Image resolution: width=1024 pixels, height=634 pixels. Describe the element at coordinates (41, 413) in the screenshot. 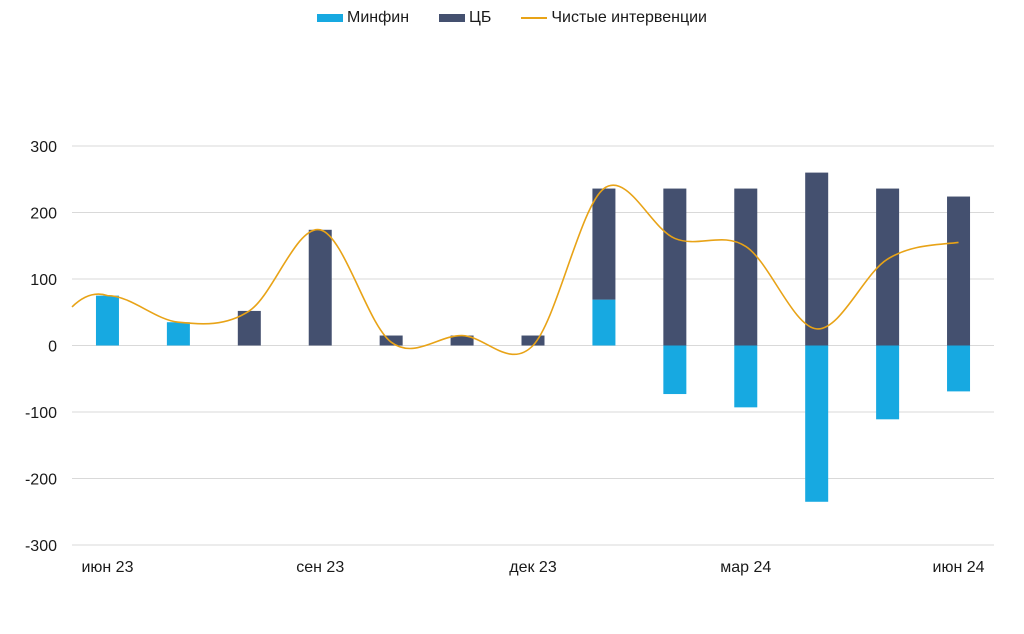

I see `y-tick-label: -100` at that location.